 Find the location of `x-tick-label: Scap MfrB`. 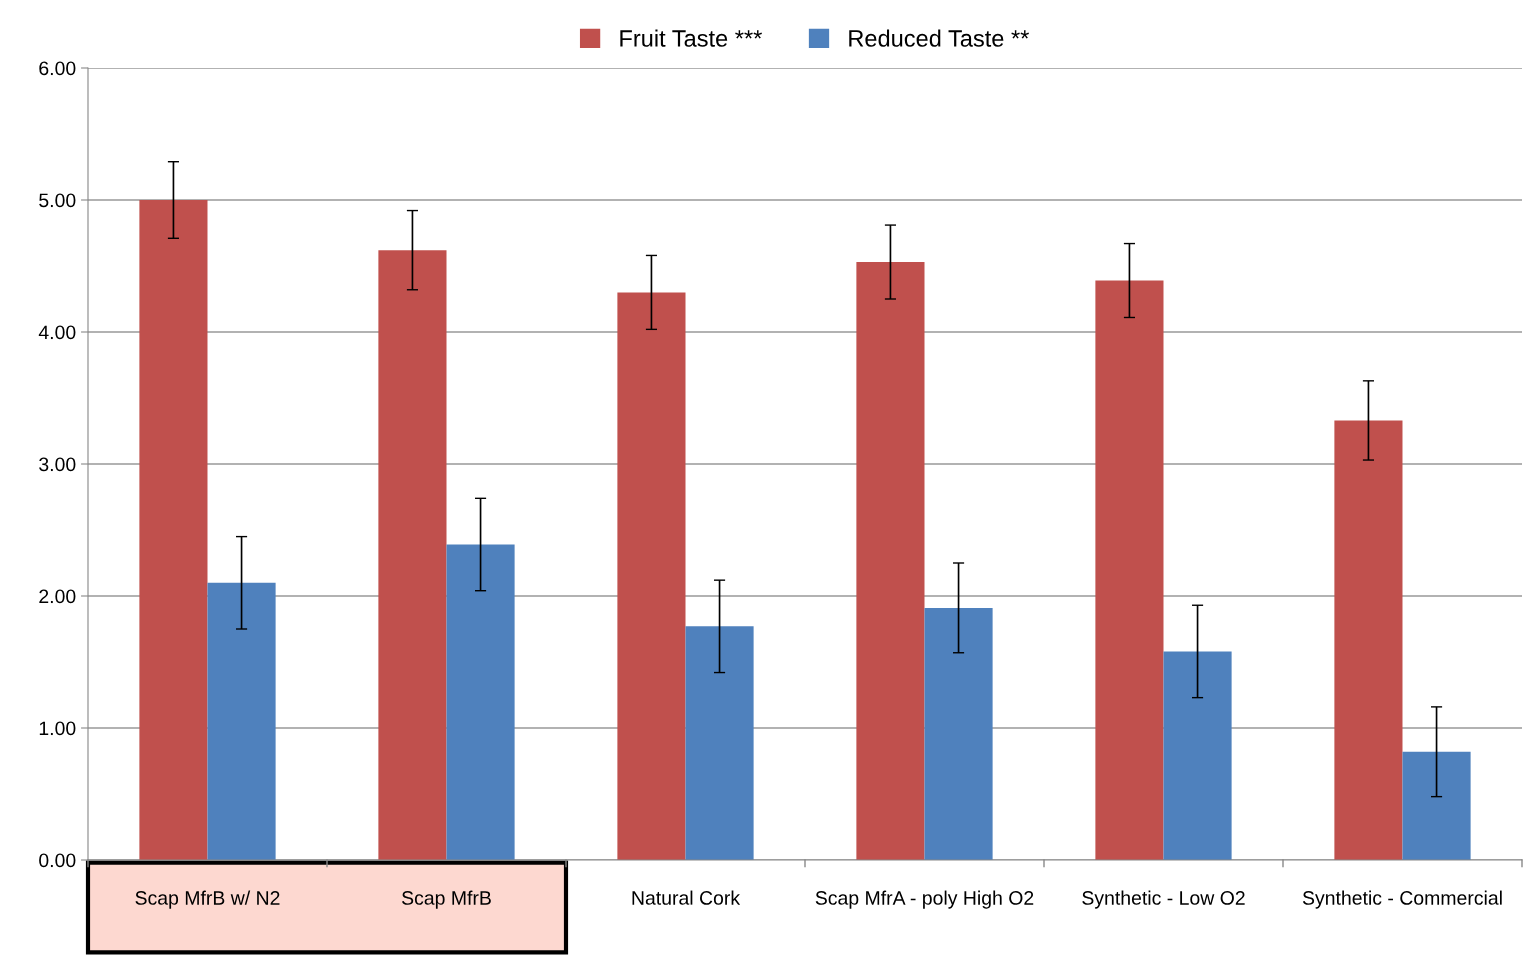

x-tick-label: Scap MfrB is located at coordinates (446, 899).